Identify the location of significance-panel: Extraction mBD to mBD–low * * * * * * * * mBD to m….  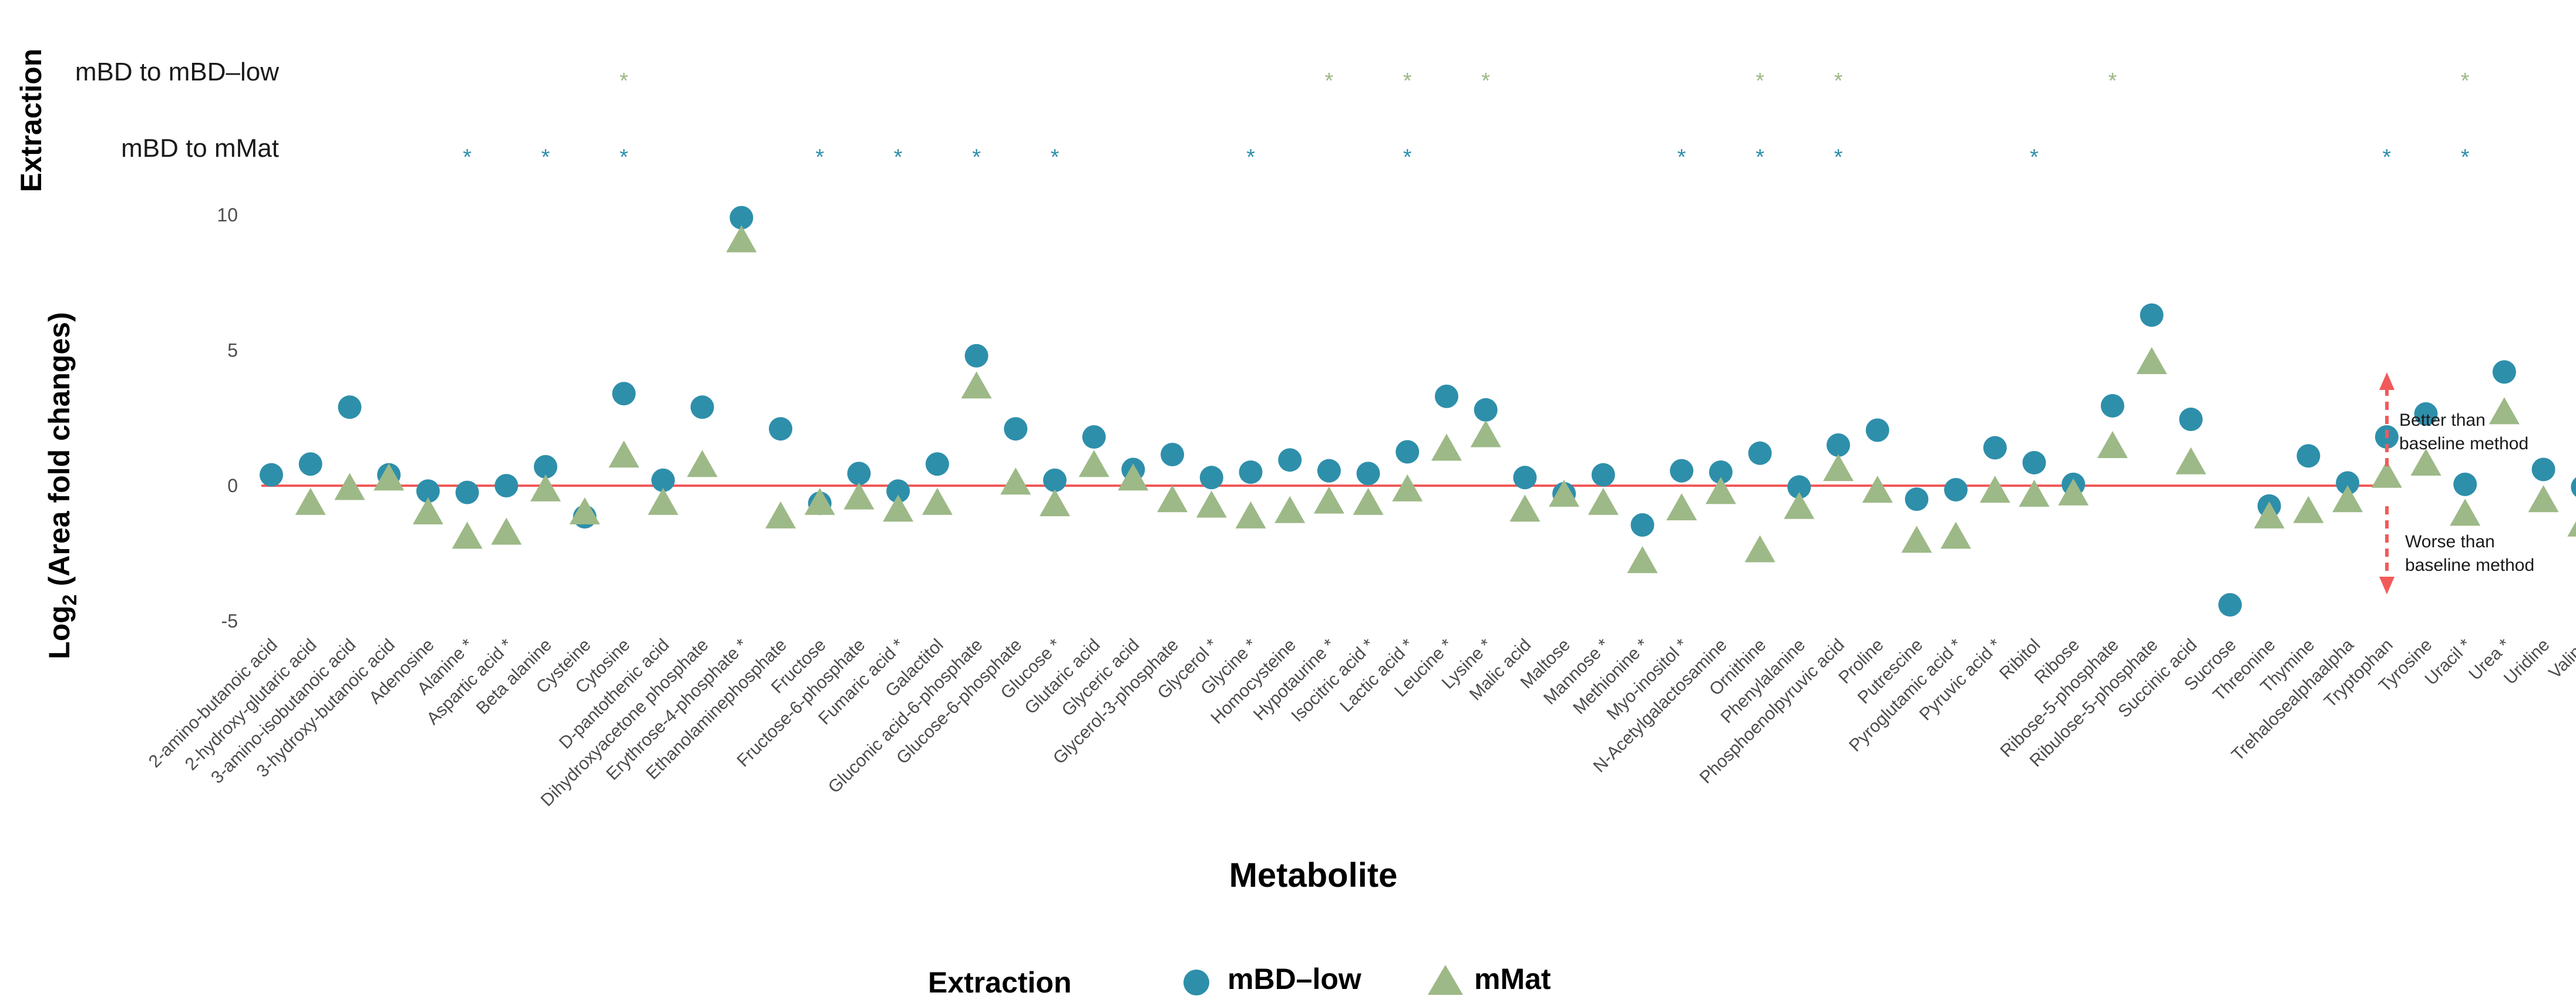
(1242, 121).